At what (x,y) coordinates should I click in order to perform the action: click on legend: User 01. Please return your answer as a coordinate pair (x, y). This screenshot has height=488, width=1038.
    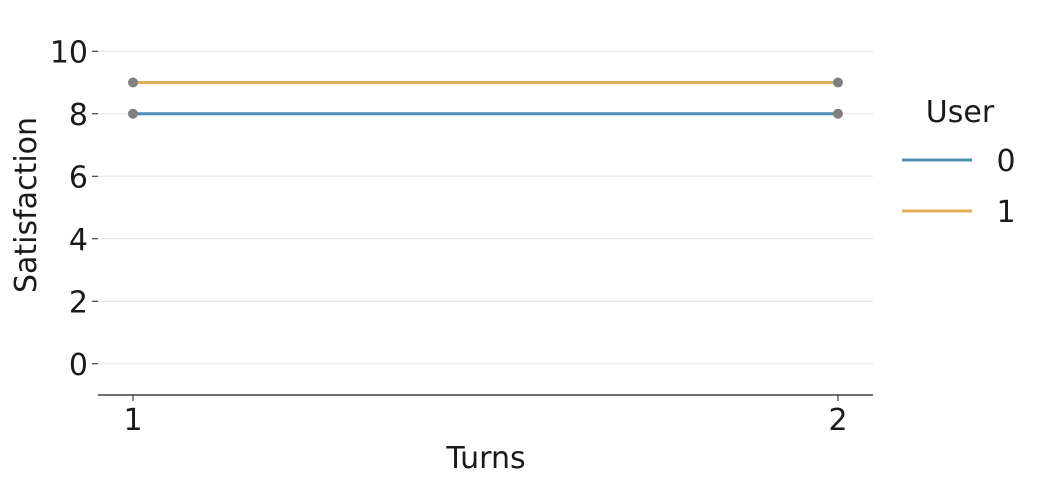
    Looking at the image, I should click on (959, 162).